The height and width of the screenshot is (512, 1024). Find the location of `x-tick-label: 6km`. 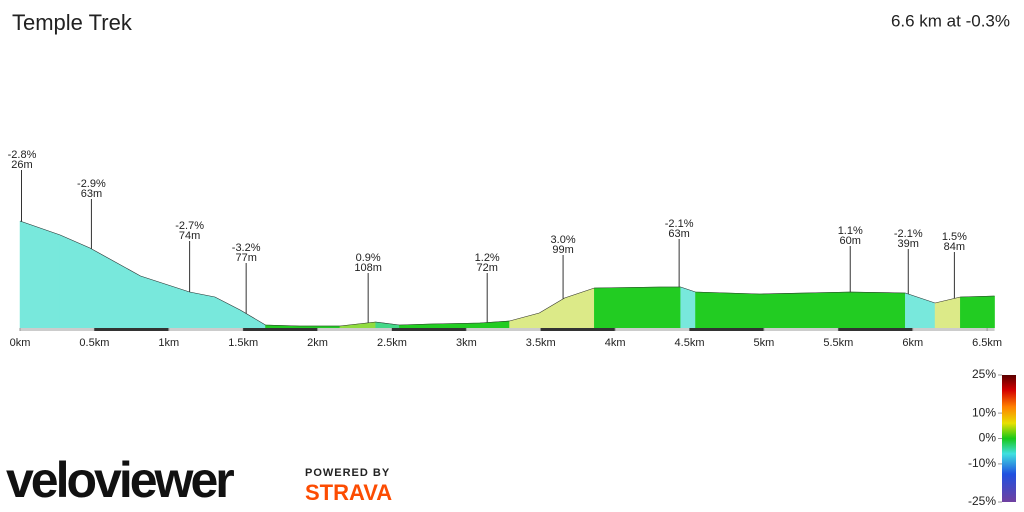

x-tick-label: 6km is located at coordinates (912, 343).